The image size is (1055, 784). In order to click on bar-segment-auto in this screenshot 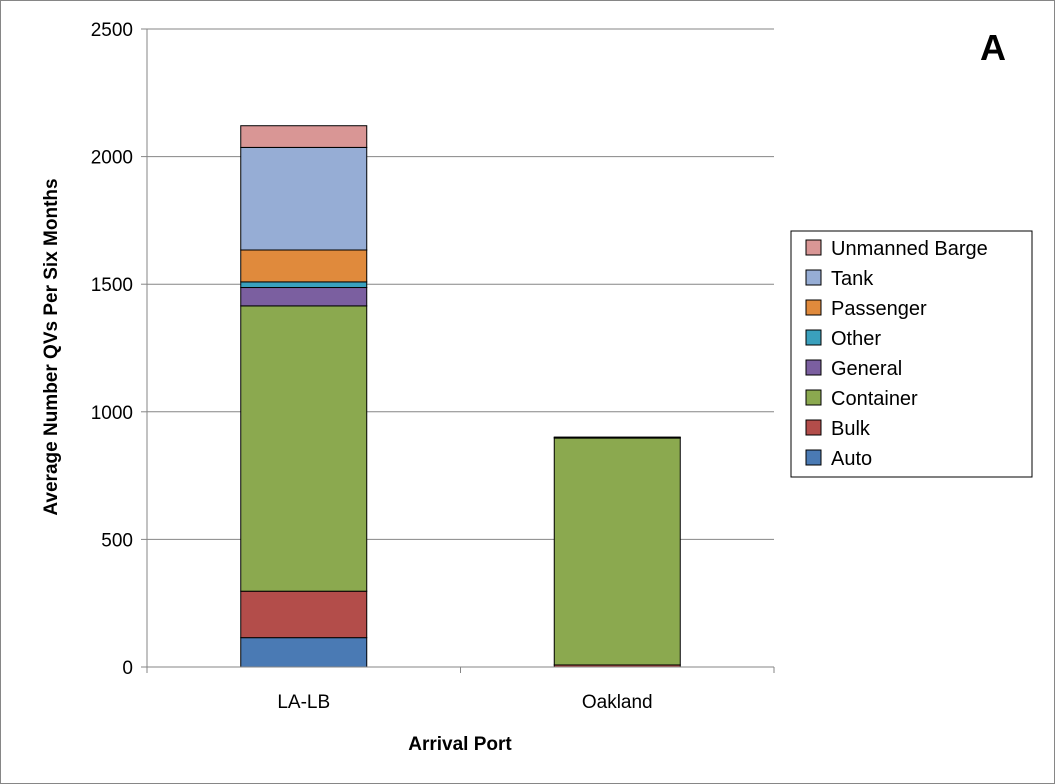, I will do `click(304, 652)`.